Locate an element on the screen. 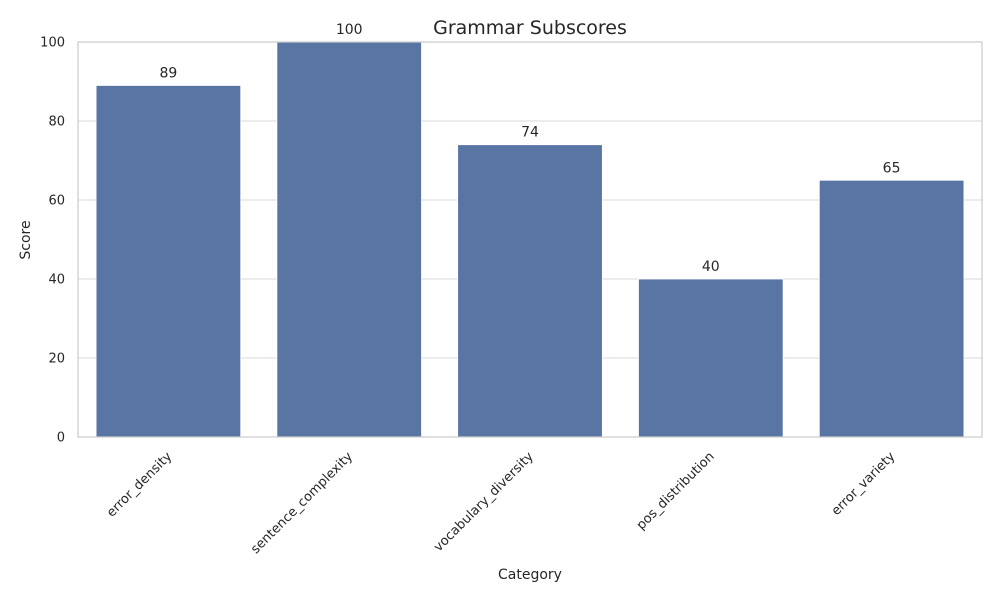  bar-pos-distribution is located at coordinates (711, 358).